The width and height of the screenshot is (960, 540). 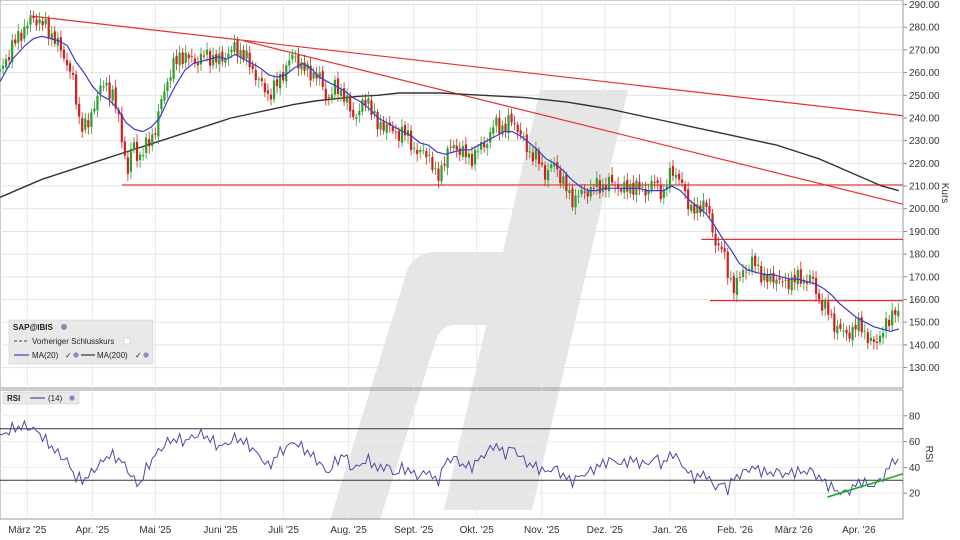 What do you see at coordinates (127, 341) in the screenshot?
I see `legend-prev-close-checkbox` at bounding box center [127, 341].